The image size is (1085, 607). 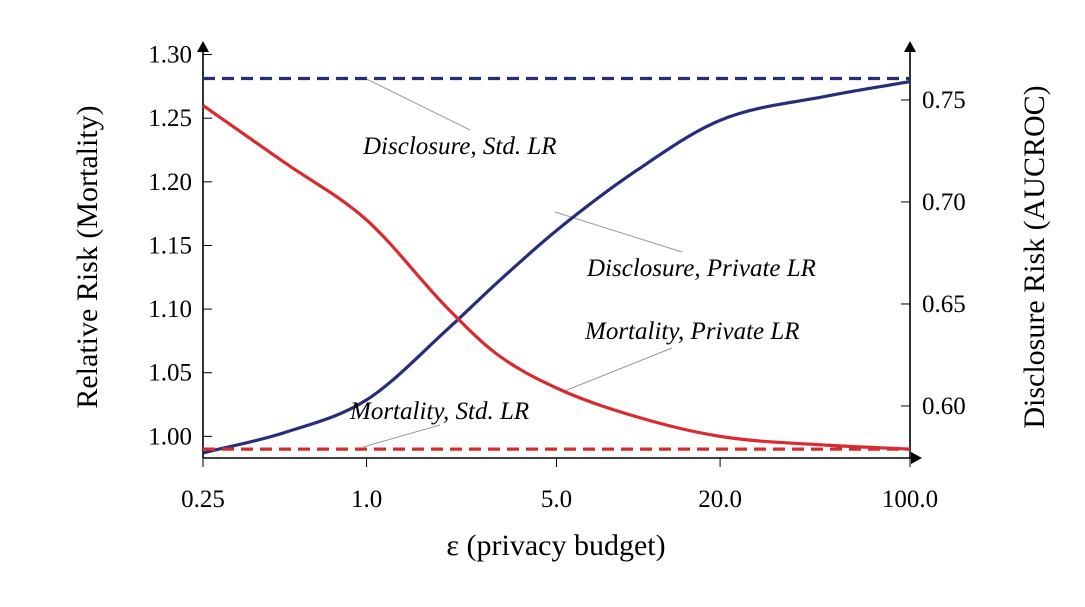 I want to click on x-axis-title: ε (privacy budget), so click(x=555, y=545).